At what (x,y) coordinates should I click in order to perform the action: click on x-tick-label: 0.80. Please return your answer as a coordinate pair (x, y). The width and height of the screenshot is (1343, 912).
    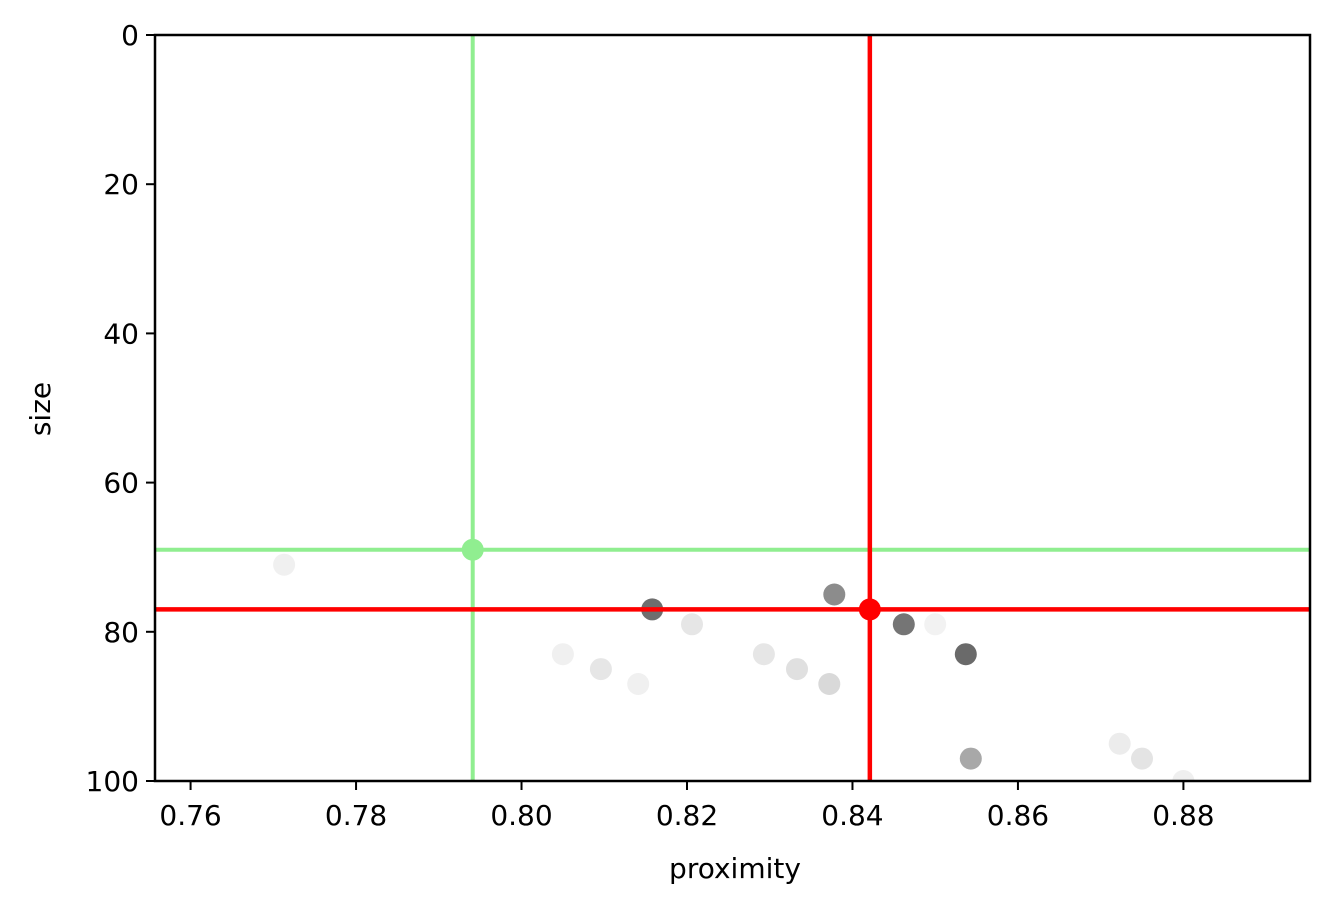
    Looking at the image, I should click on (521, 815).